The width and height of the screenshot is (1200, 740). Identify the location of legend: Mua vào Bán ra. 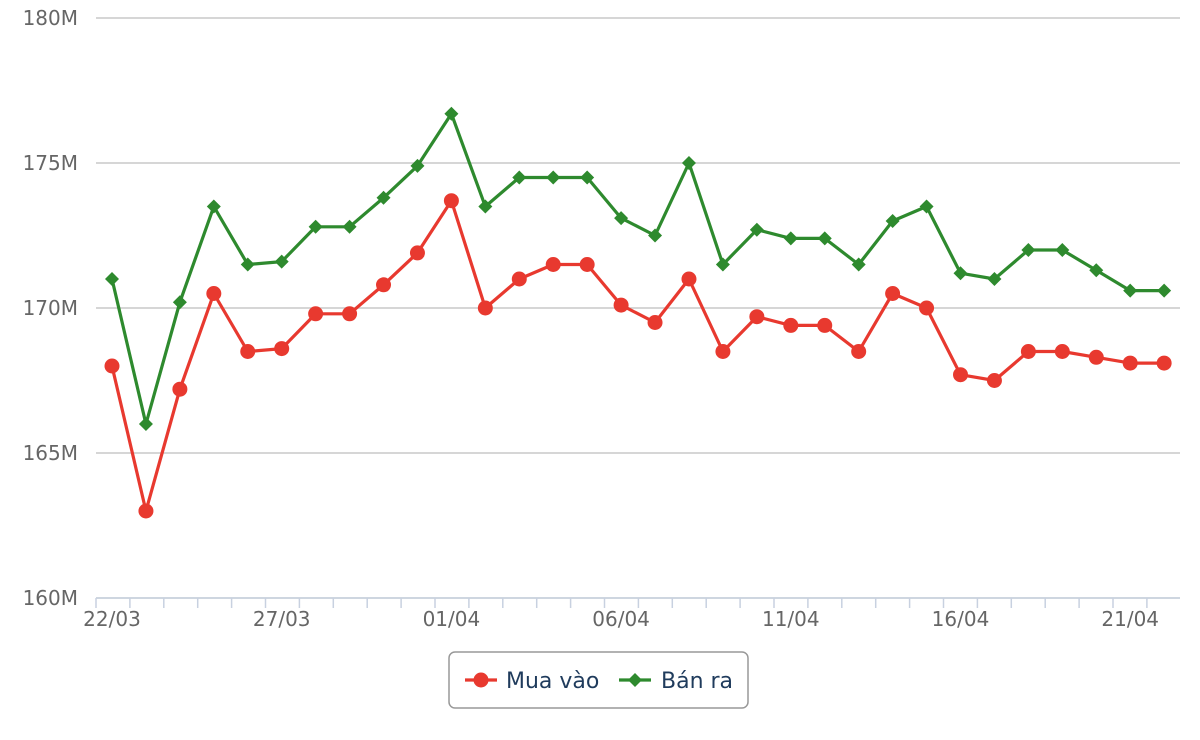
(598, 680).